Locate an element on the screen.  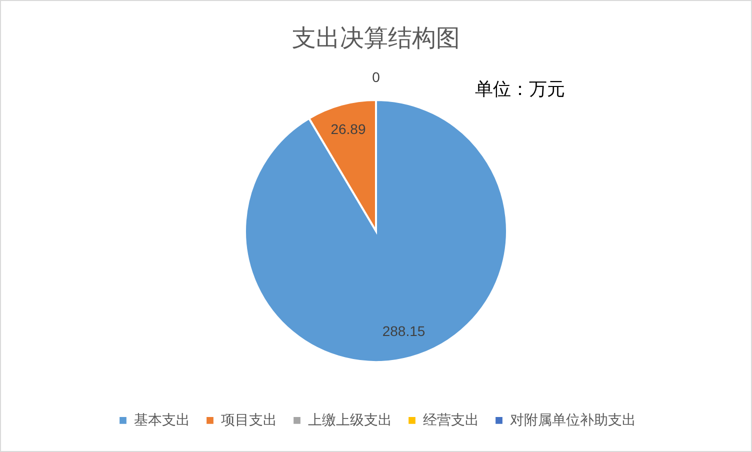
legend-label: 对附属单位补助支出 is located at coordinates (573, 419).